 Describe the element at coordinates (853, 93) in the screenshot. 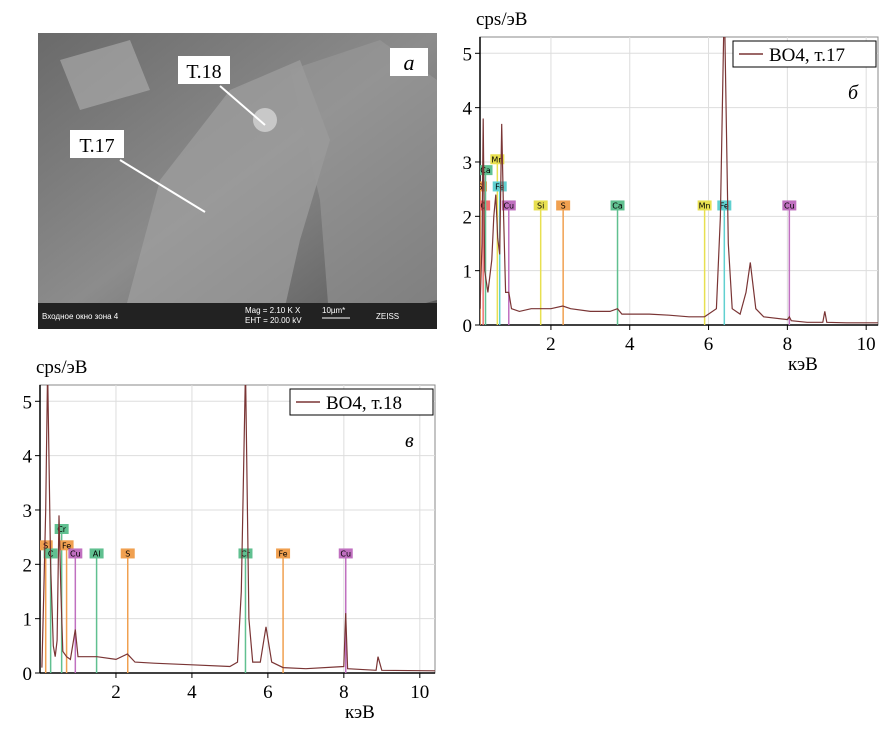

I see `panel-label: б` at that location.